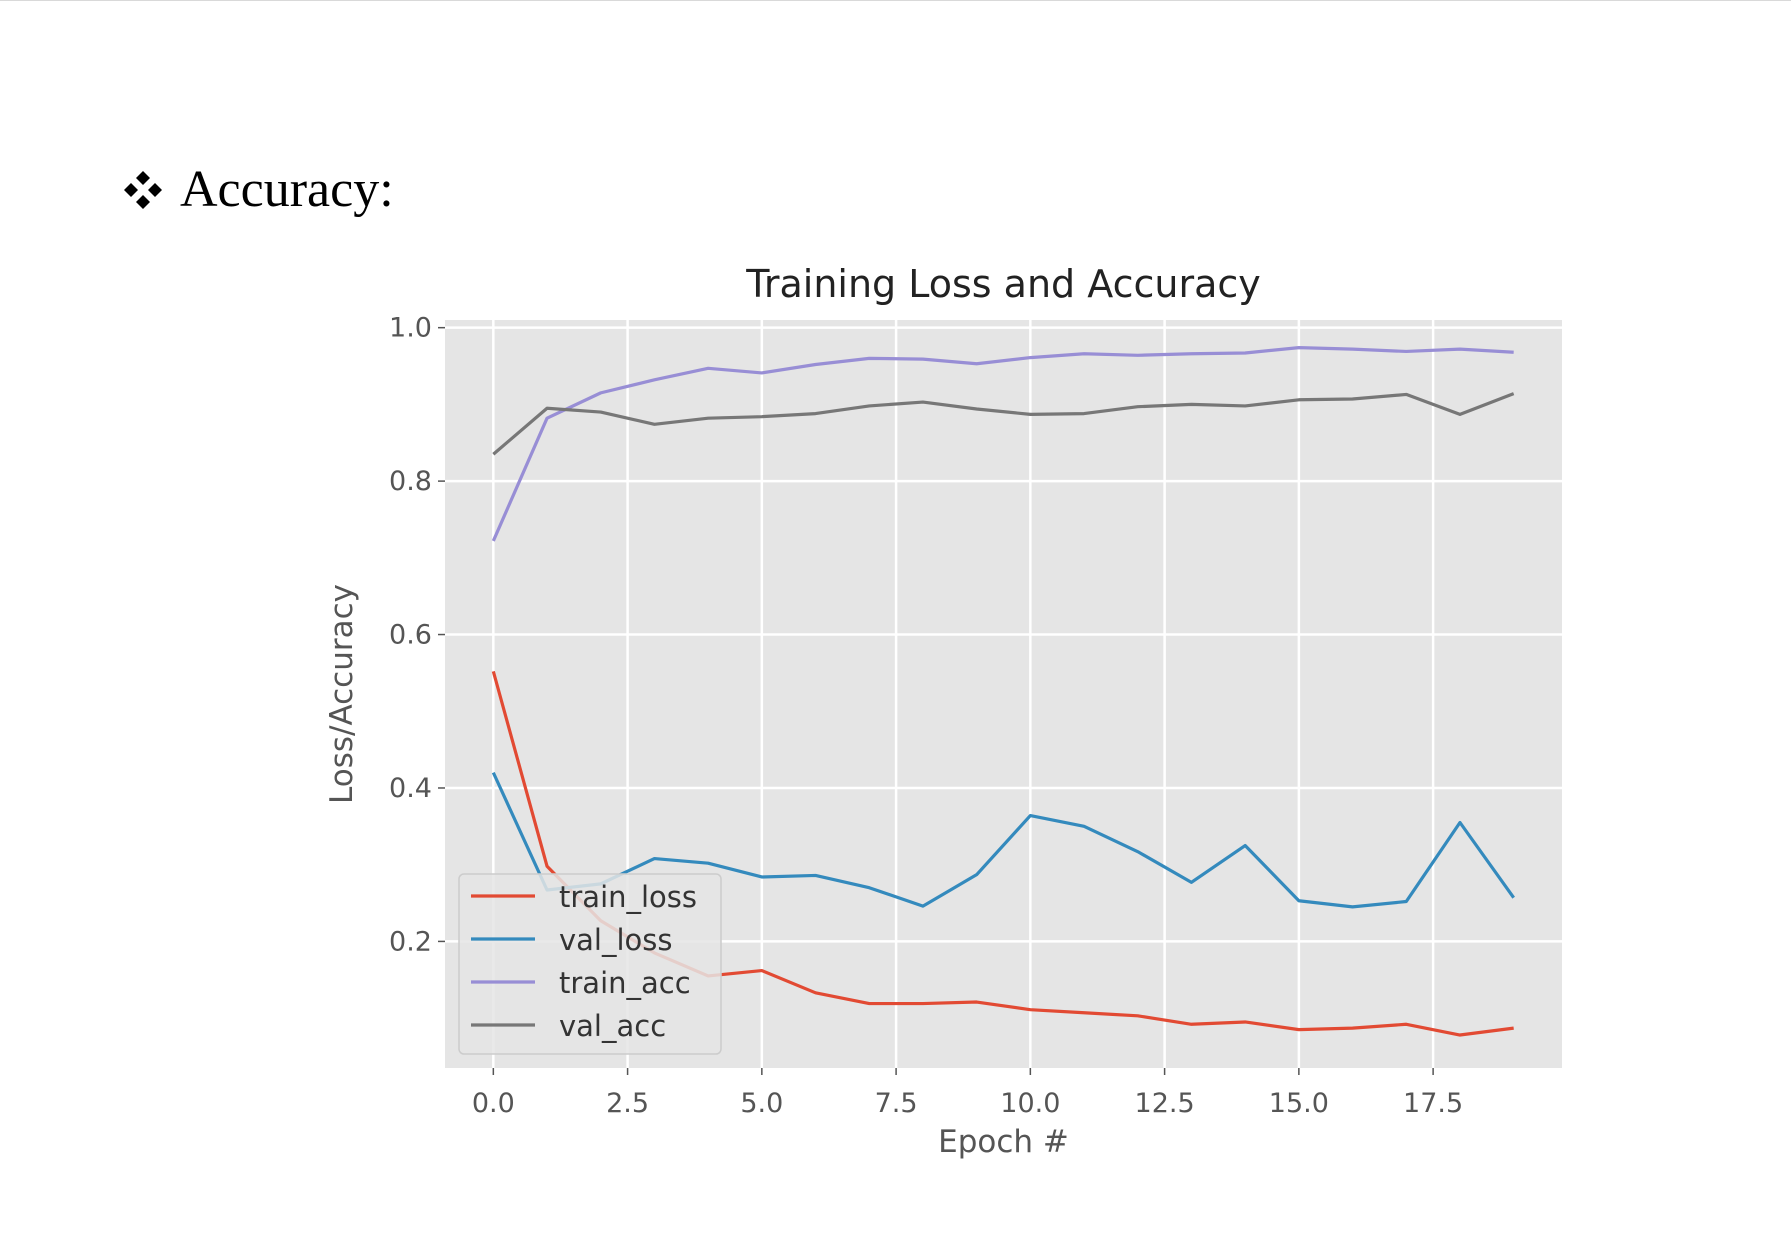 The image size is (1791, 1254). What do you see at coordinates (895, 0) in the screenshot?
I see `page-top-rule` at bounding box center [895, 0].